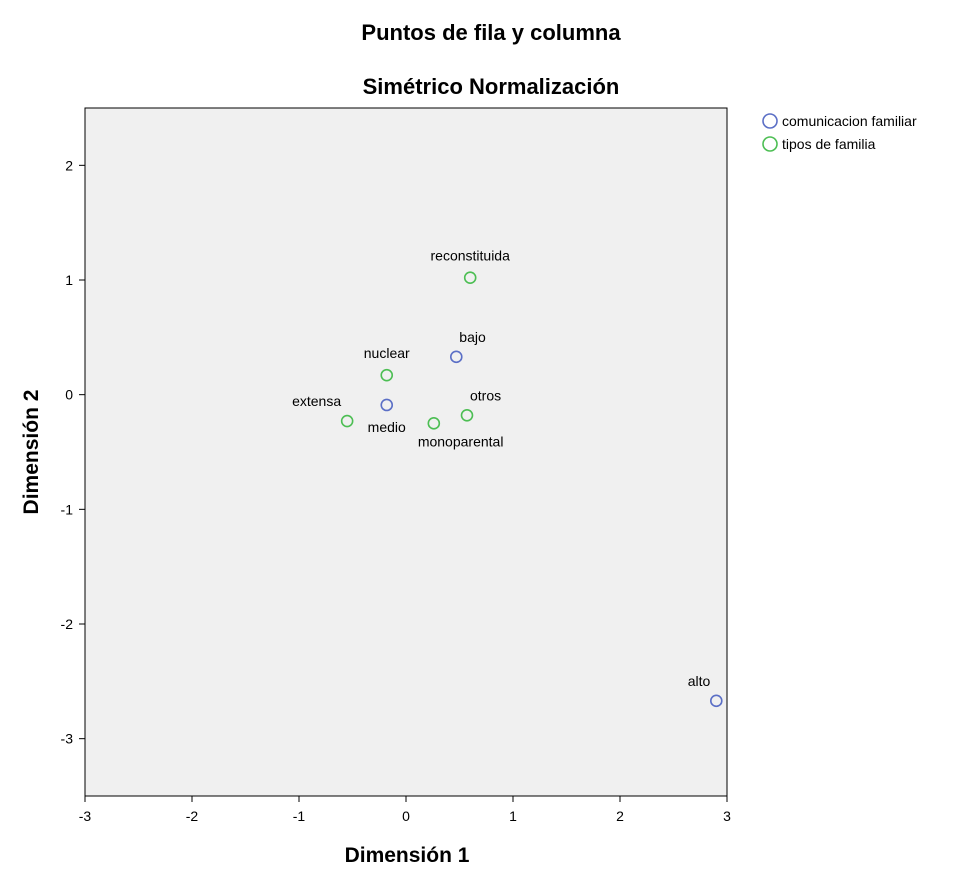  I want to click on point-label-monoparental: monoparental, so click(461, 441).